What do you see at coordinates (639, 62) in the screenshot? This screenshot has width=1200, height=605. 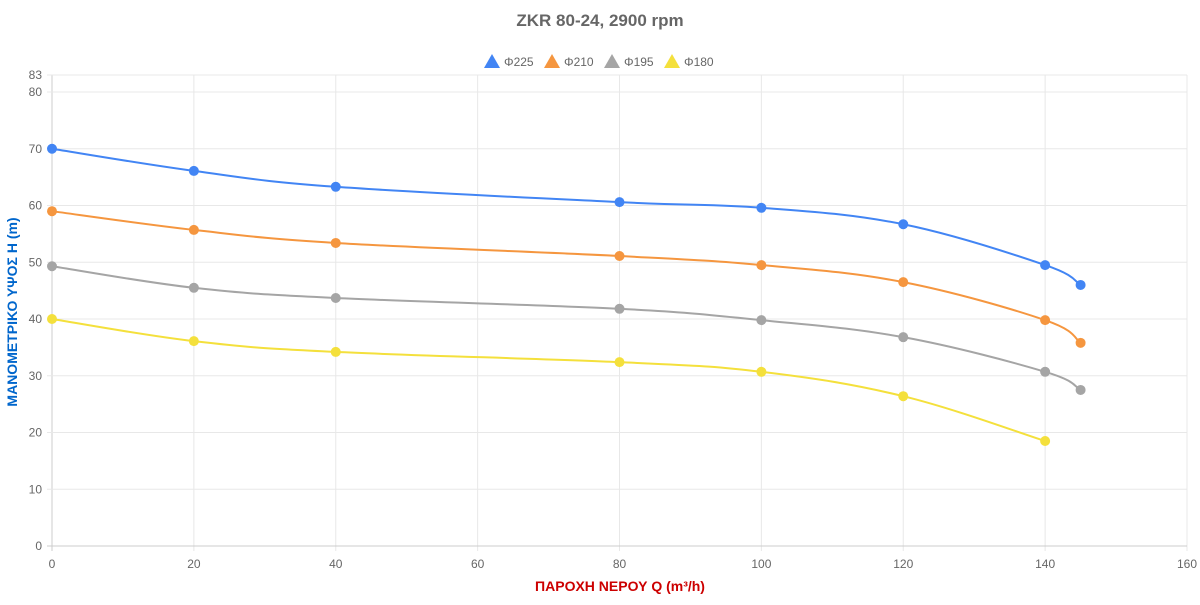 I see `legend-label: Φ195` at bounding box center [639, 62].